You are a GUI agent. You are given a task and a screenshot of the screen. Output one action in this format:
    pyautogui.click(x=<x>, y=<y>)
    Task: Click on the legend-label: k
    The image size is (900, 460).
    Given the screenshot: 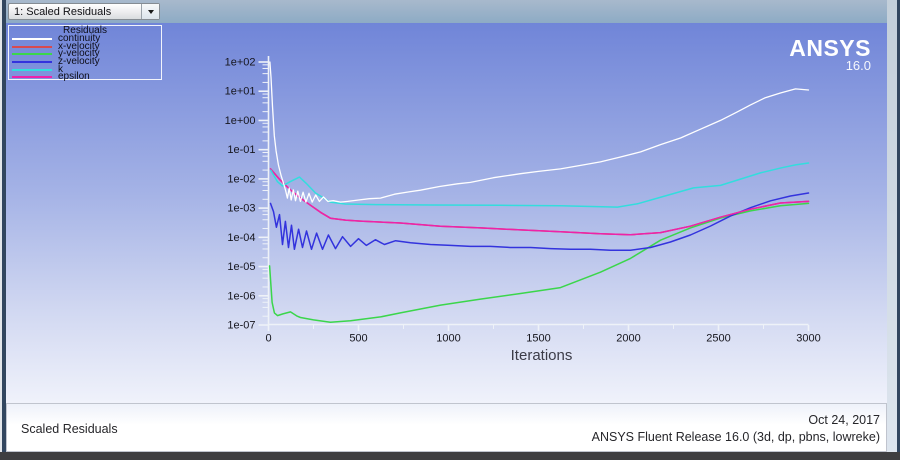 What is the action you would take?
    pyautogui.click(x=60, y=69)
    